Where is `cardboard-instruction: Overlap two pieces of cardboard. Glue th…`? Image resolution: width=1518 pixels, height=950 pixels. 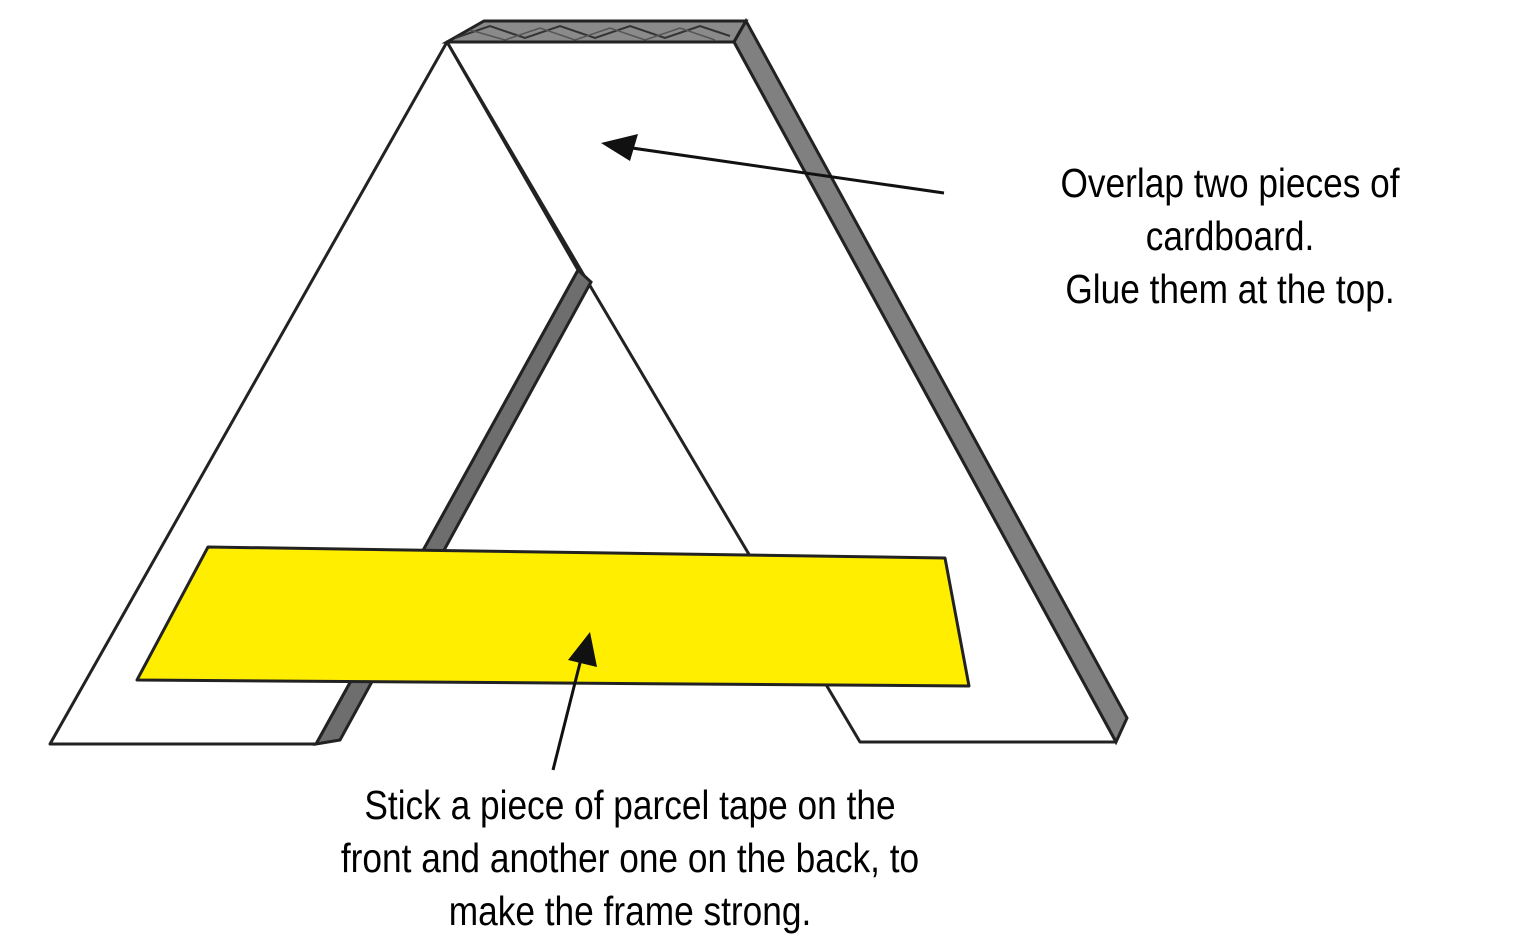 cardboard-instruction: Overlap two pieces of cardboard. Glue th… is located at coordinates (1230, 236).